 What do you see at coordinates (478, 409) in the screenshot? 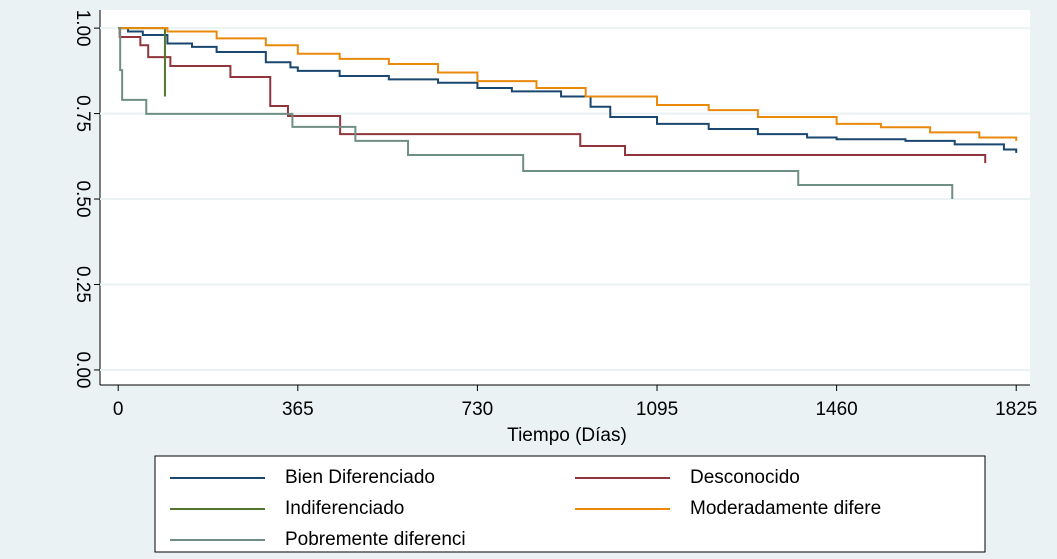
I see `x-tick-label: 730` at bounding box center [478, 409].